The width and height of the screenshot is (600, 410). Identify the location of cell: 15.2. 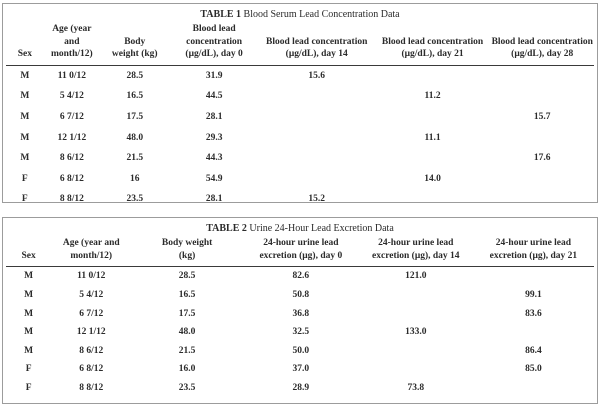
(317, 198).